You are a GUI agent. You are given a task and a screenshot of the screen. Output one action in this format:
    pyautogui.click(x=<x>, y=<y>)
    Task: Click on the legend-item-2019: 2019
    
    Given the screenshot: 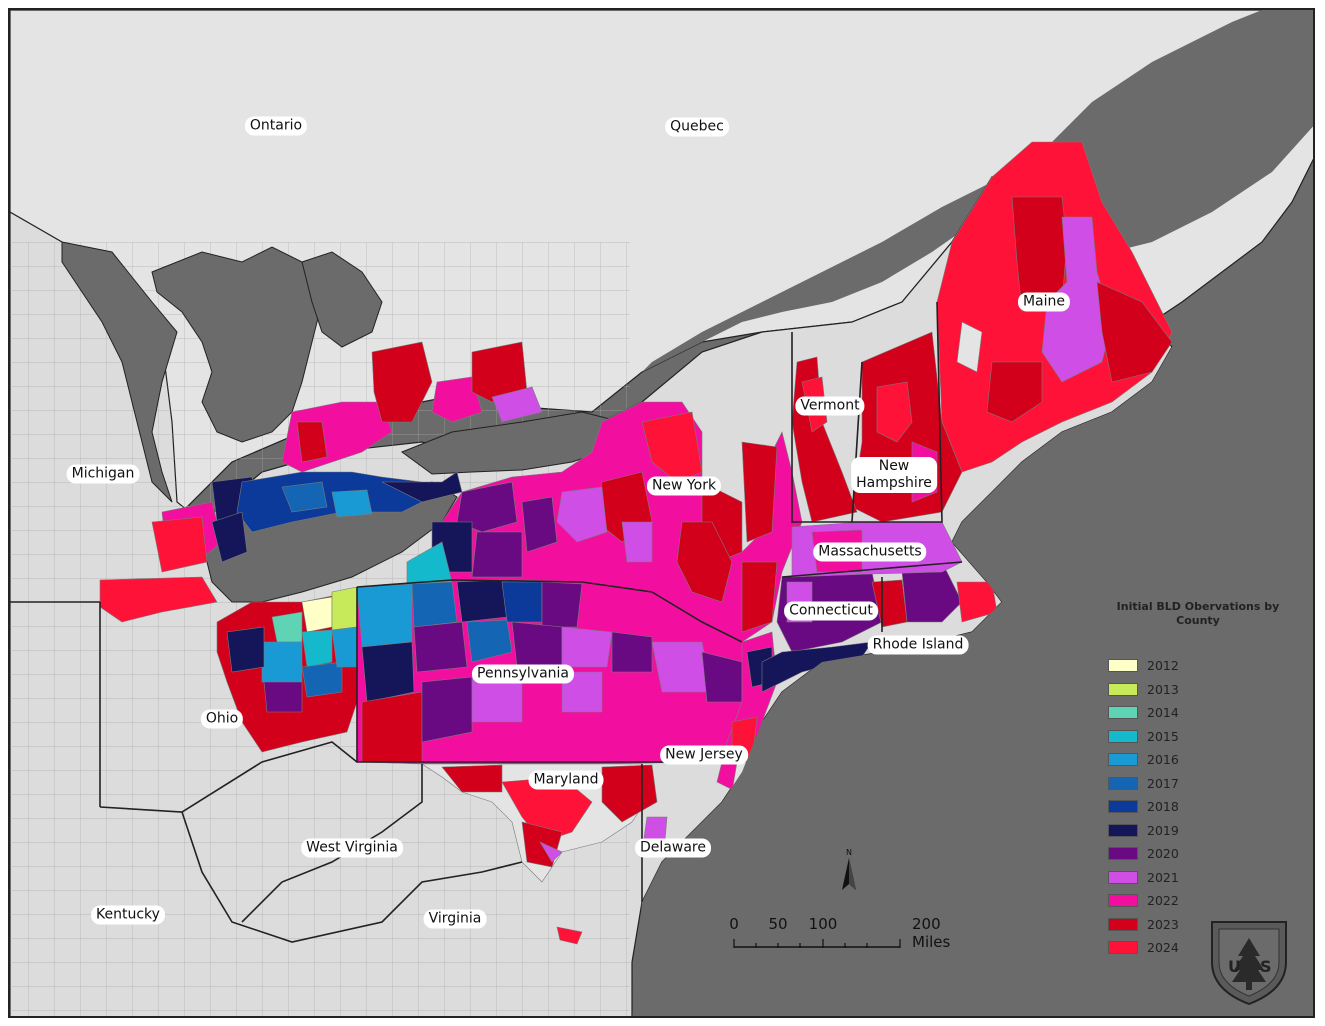 What is the action you would take?
    pyautogui.click(x=1198, y=831)
    